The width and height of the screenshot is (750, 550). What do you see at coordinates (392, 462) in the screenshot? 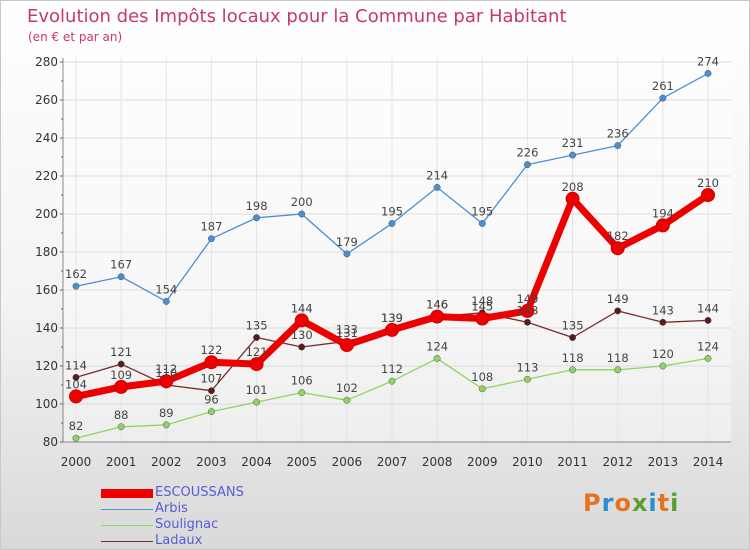
I see `x-tick-label: 2007` at bounding box center [392, 462].